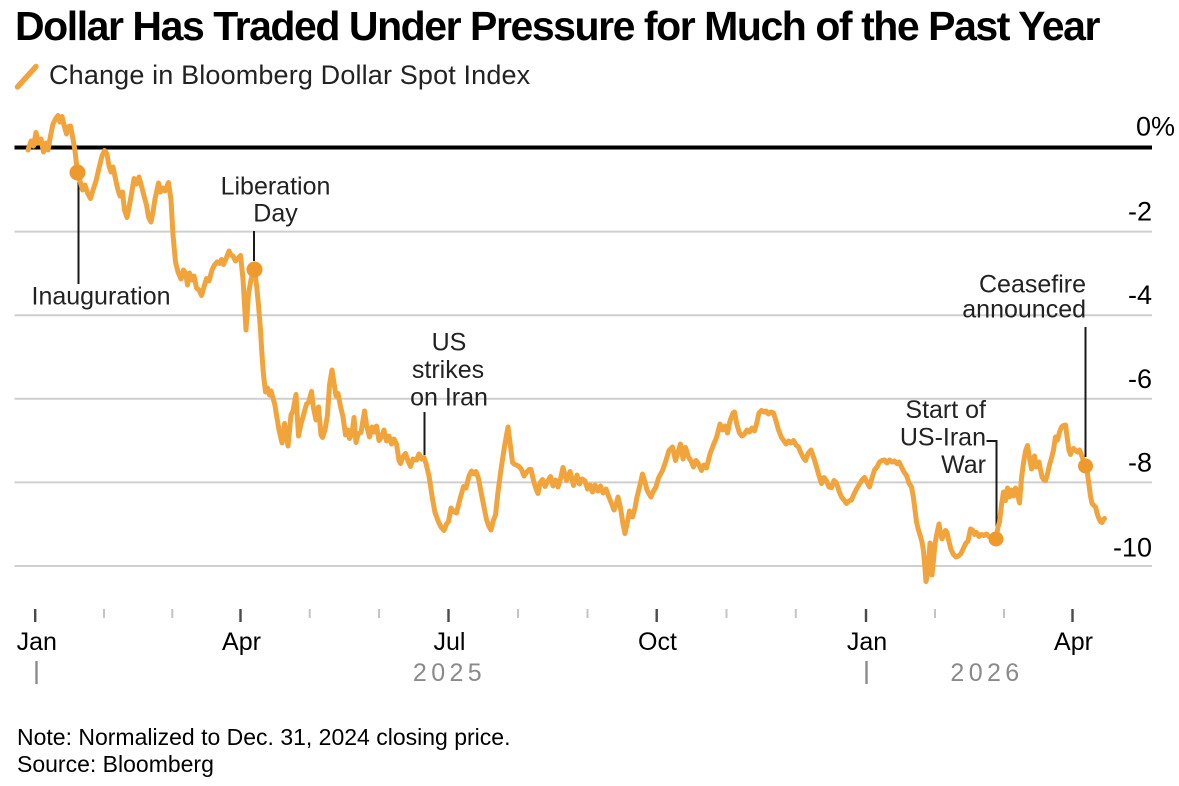 Image resolution: width=1179 pixels, height=786 pixels. Describe the element at coordinates (1132, 548) in the screenshot. I see `svg-text: -10` at that location.